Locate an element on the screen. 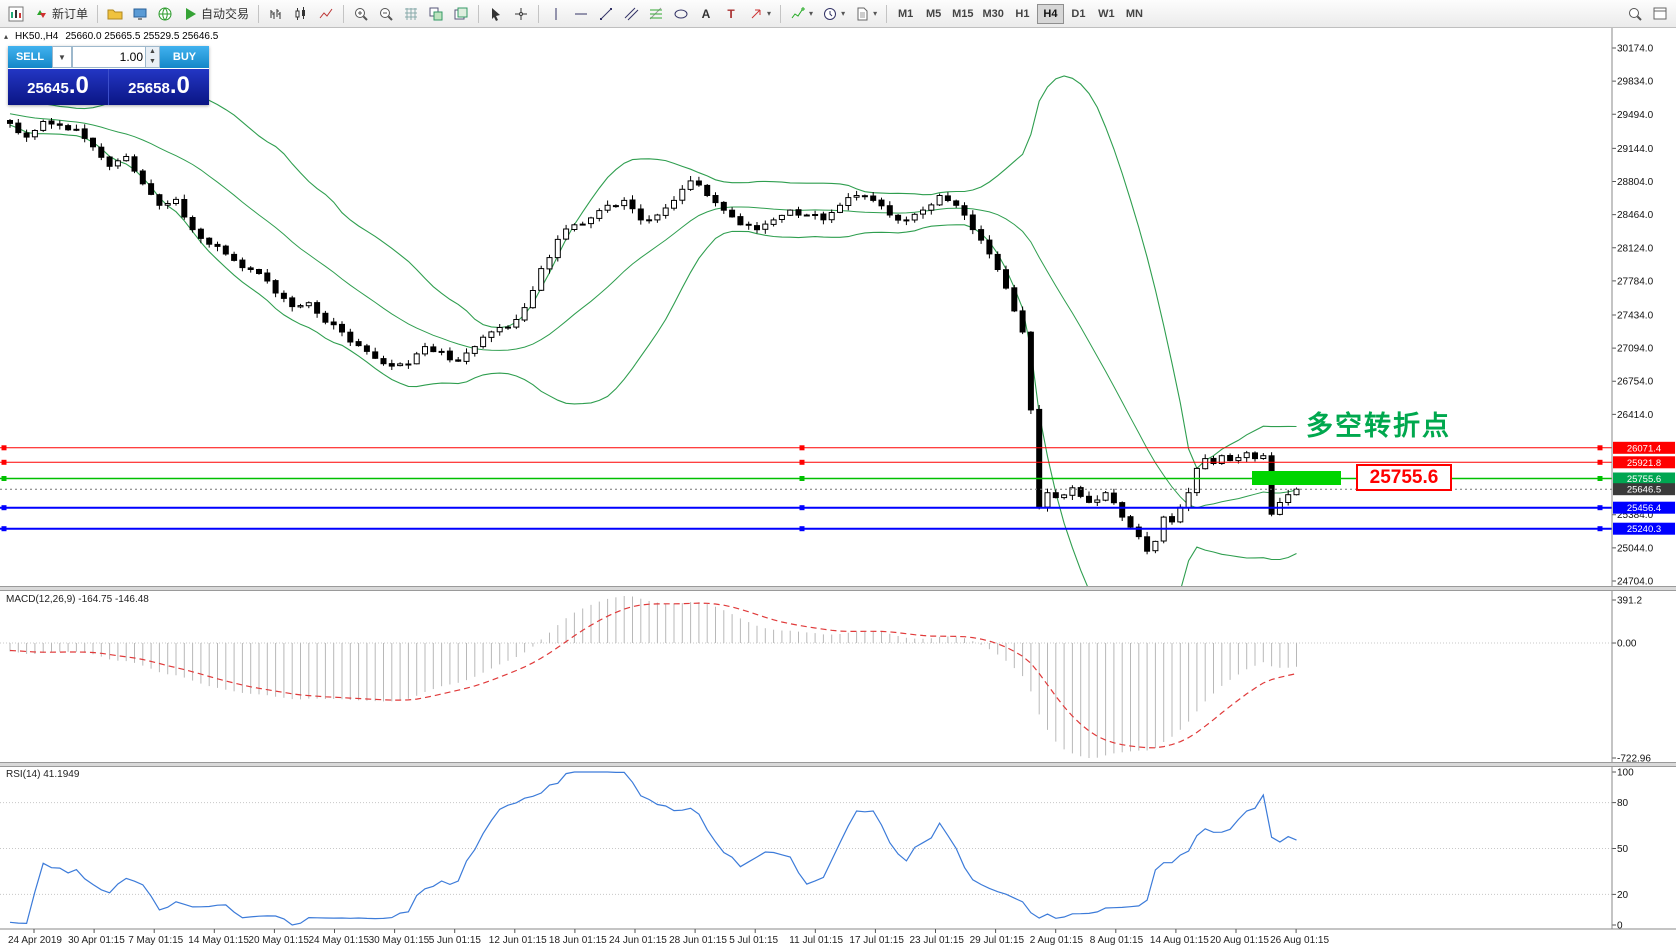 This screenshot has height=951, width=1676. indicators-button: ▾ is located at coordinates (801, 14).